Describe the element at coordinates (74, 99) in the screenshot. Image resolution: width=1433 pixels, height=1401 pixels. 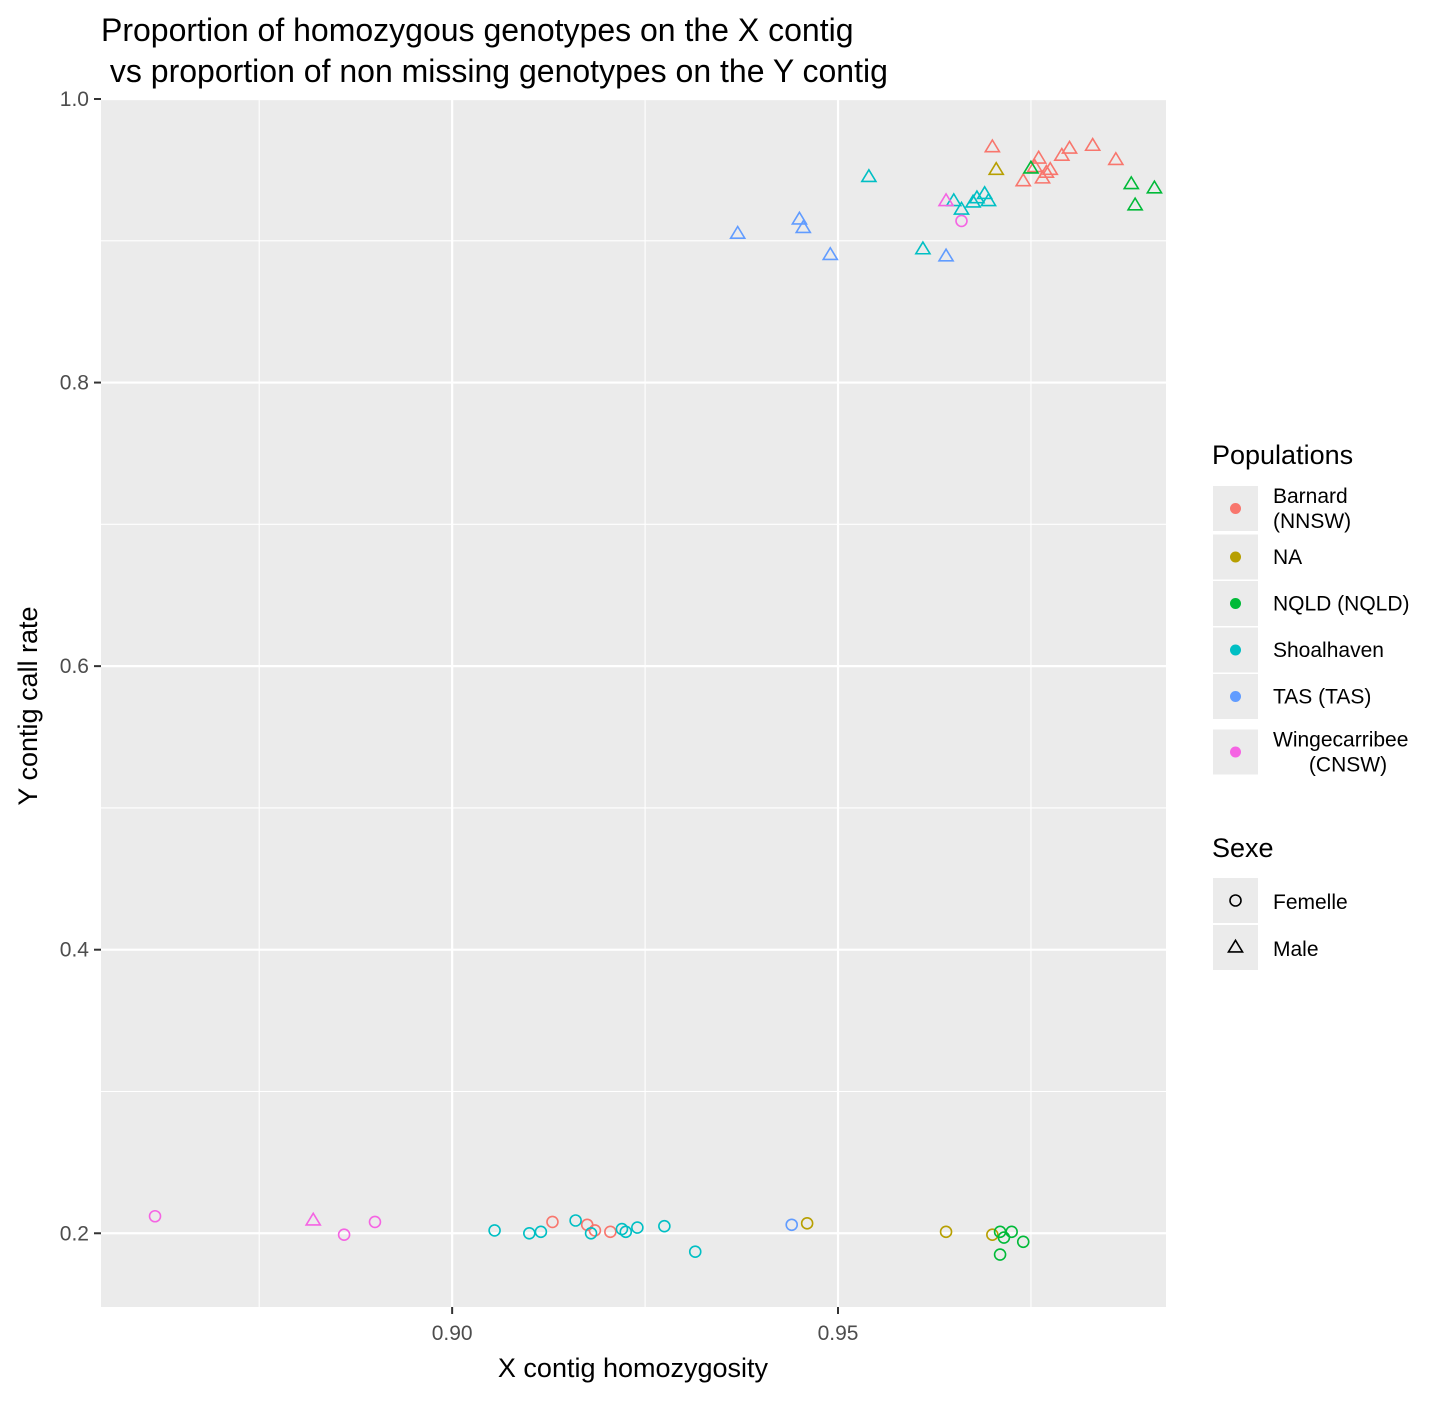
I see `y-tick-label: 1.0` at that location.